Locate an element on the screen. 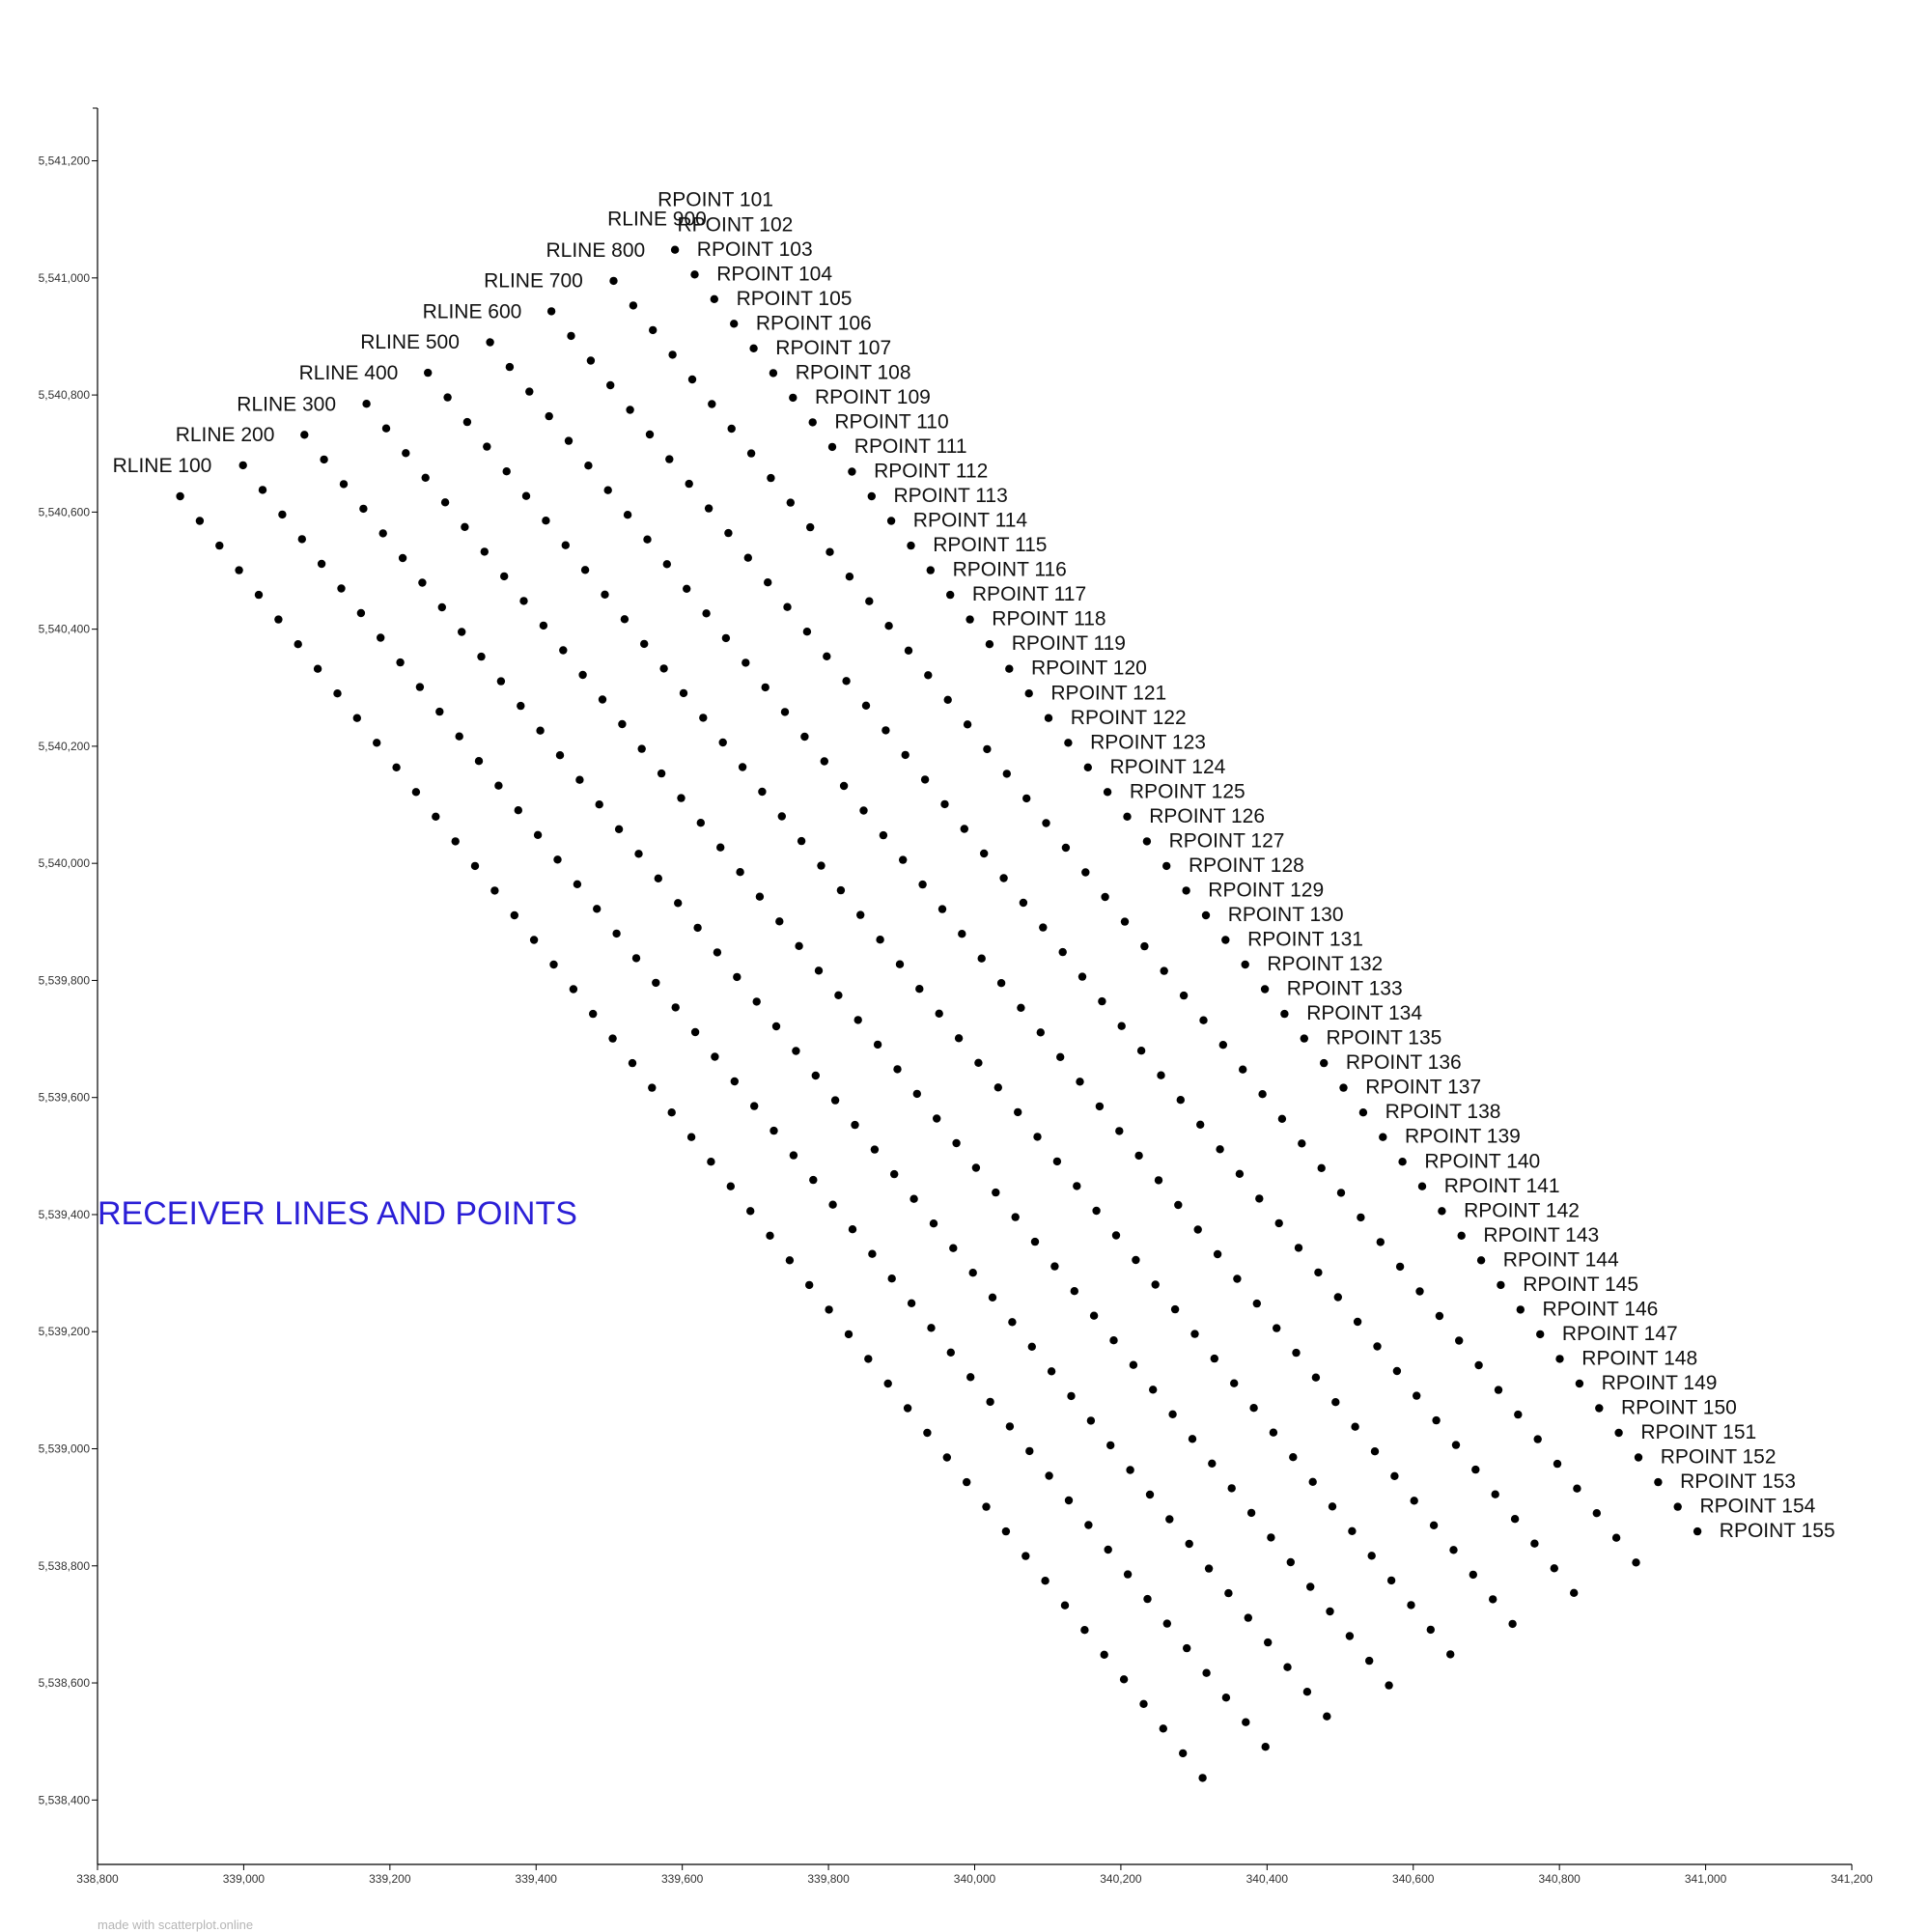 The image size is (1931, 1932). rpoint-label: RPOINT 152 is located at coordinates (1719, 1458).